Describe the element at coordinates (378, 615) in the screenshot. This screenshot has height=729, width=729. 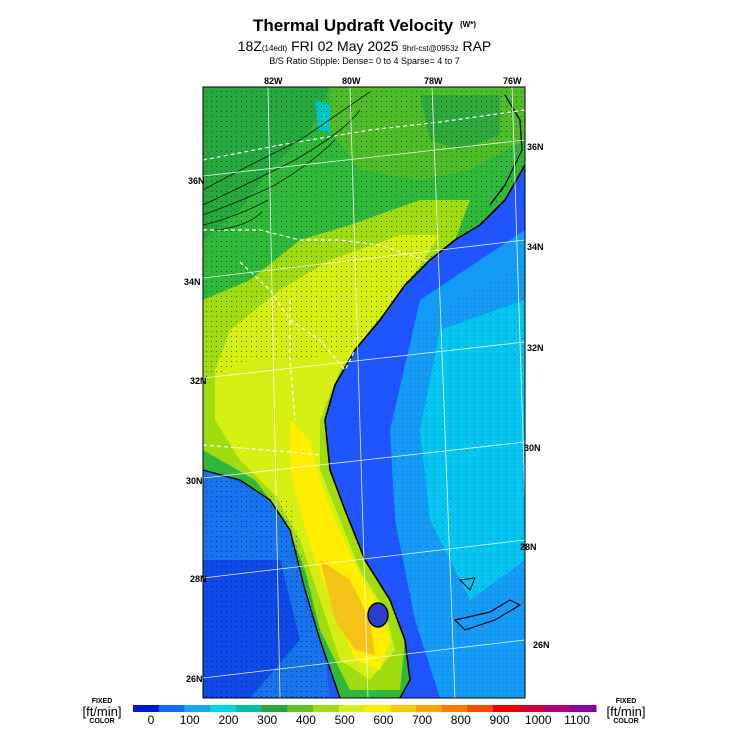
I see `lake-okeechobee` at that location.